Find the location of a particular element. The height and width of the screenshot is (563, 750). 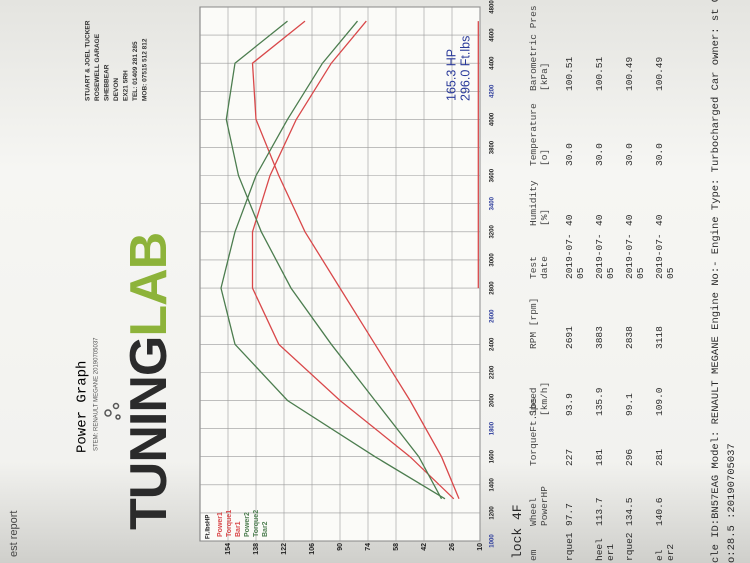

x-tick-label: 3200 is located at coordinates (493, 232).